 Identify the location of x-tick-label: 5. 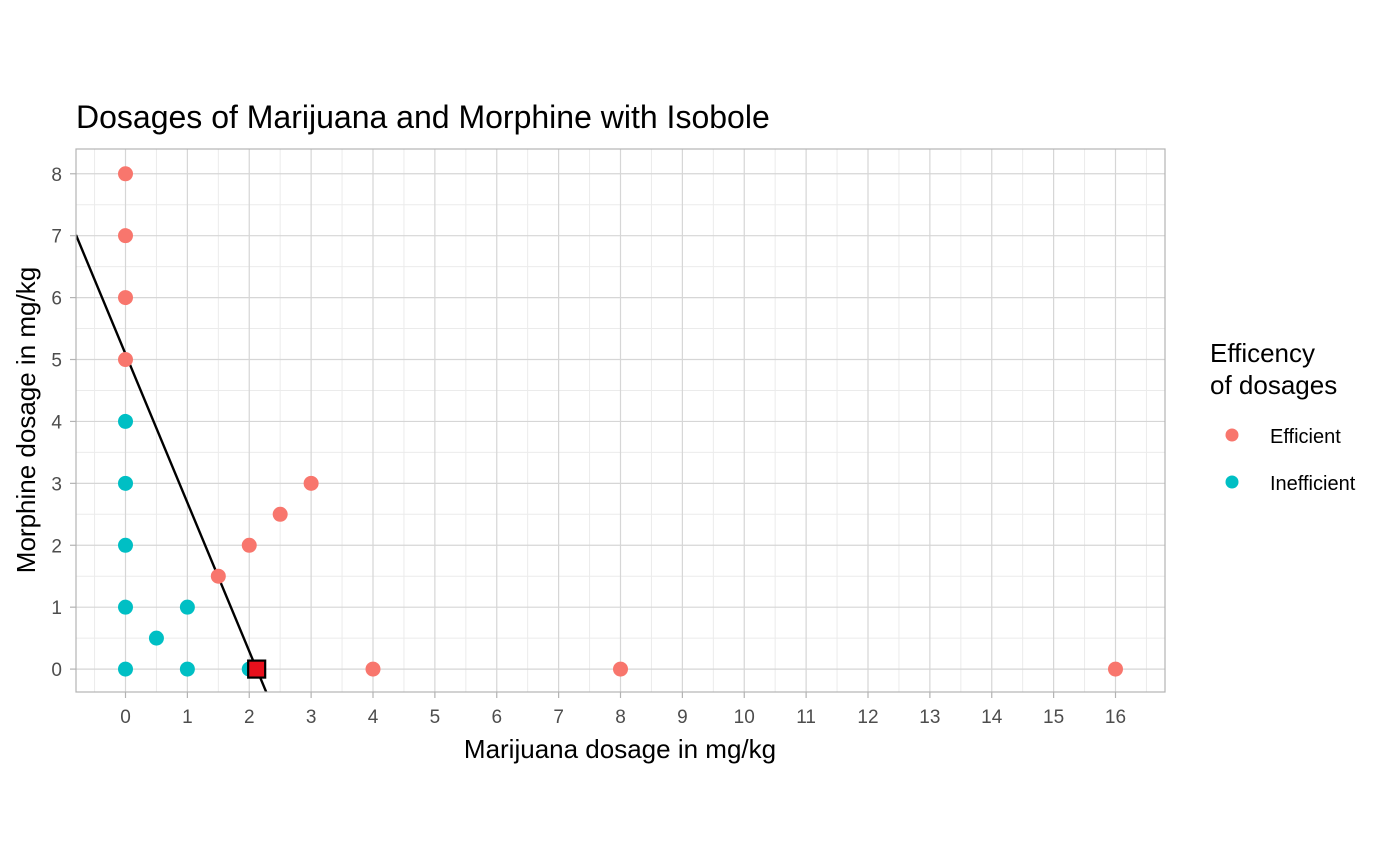
(435, 717).